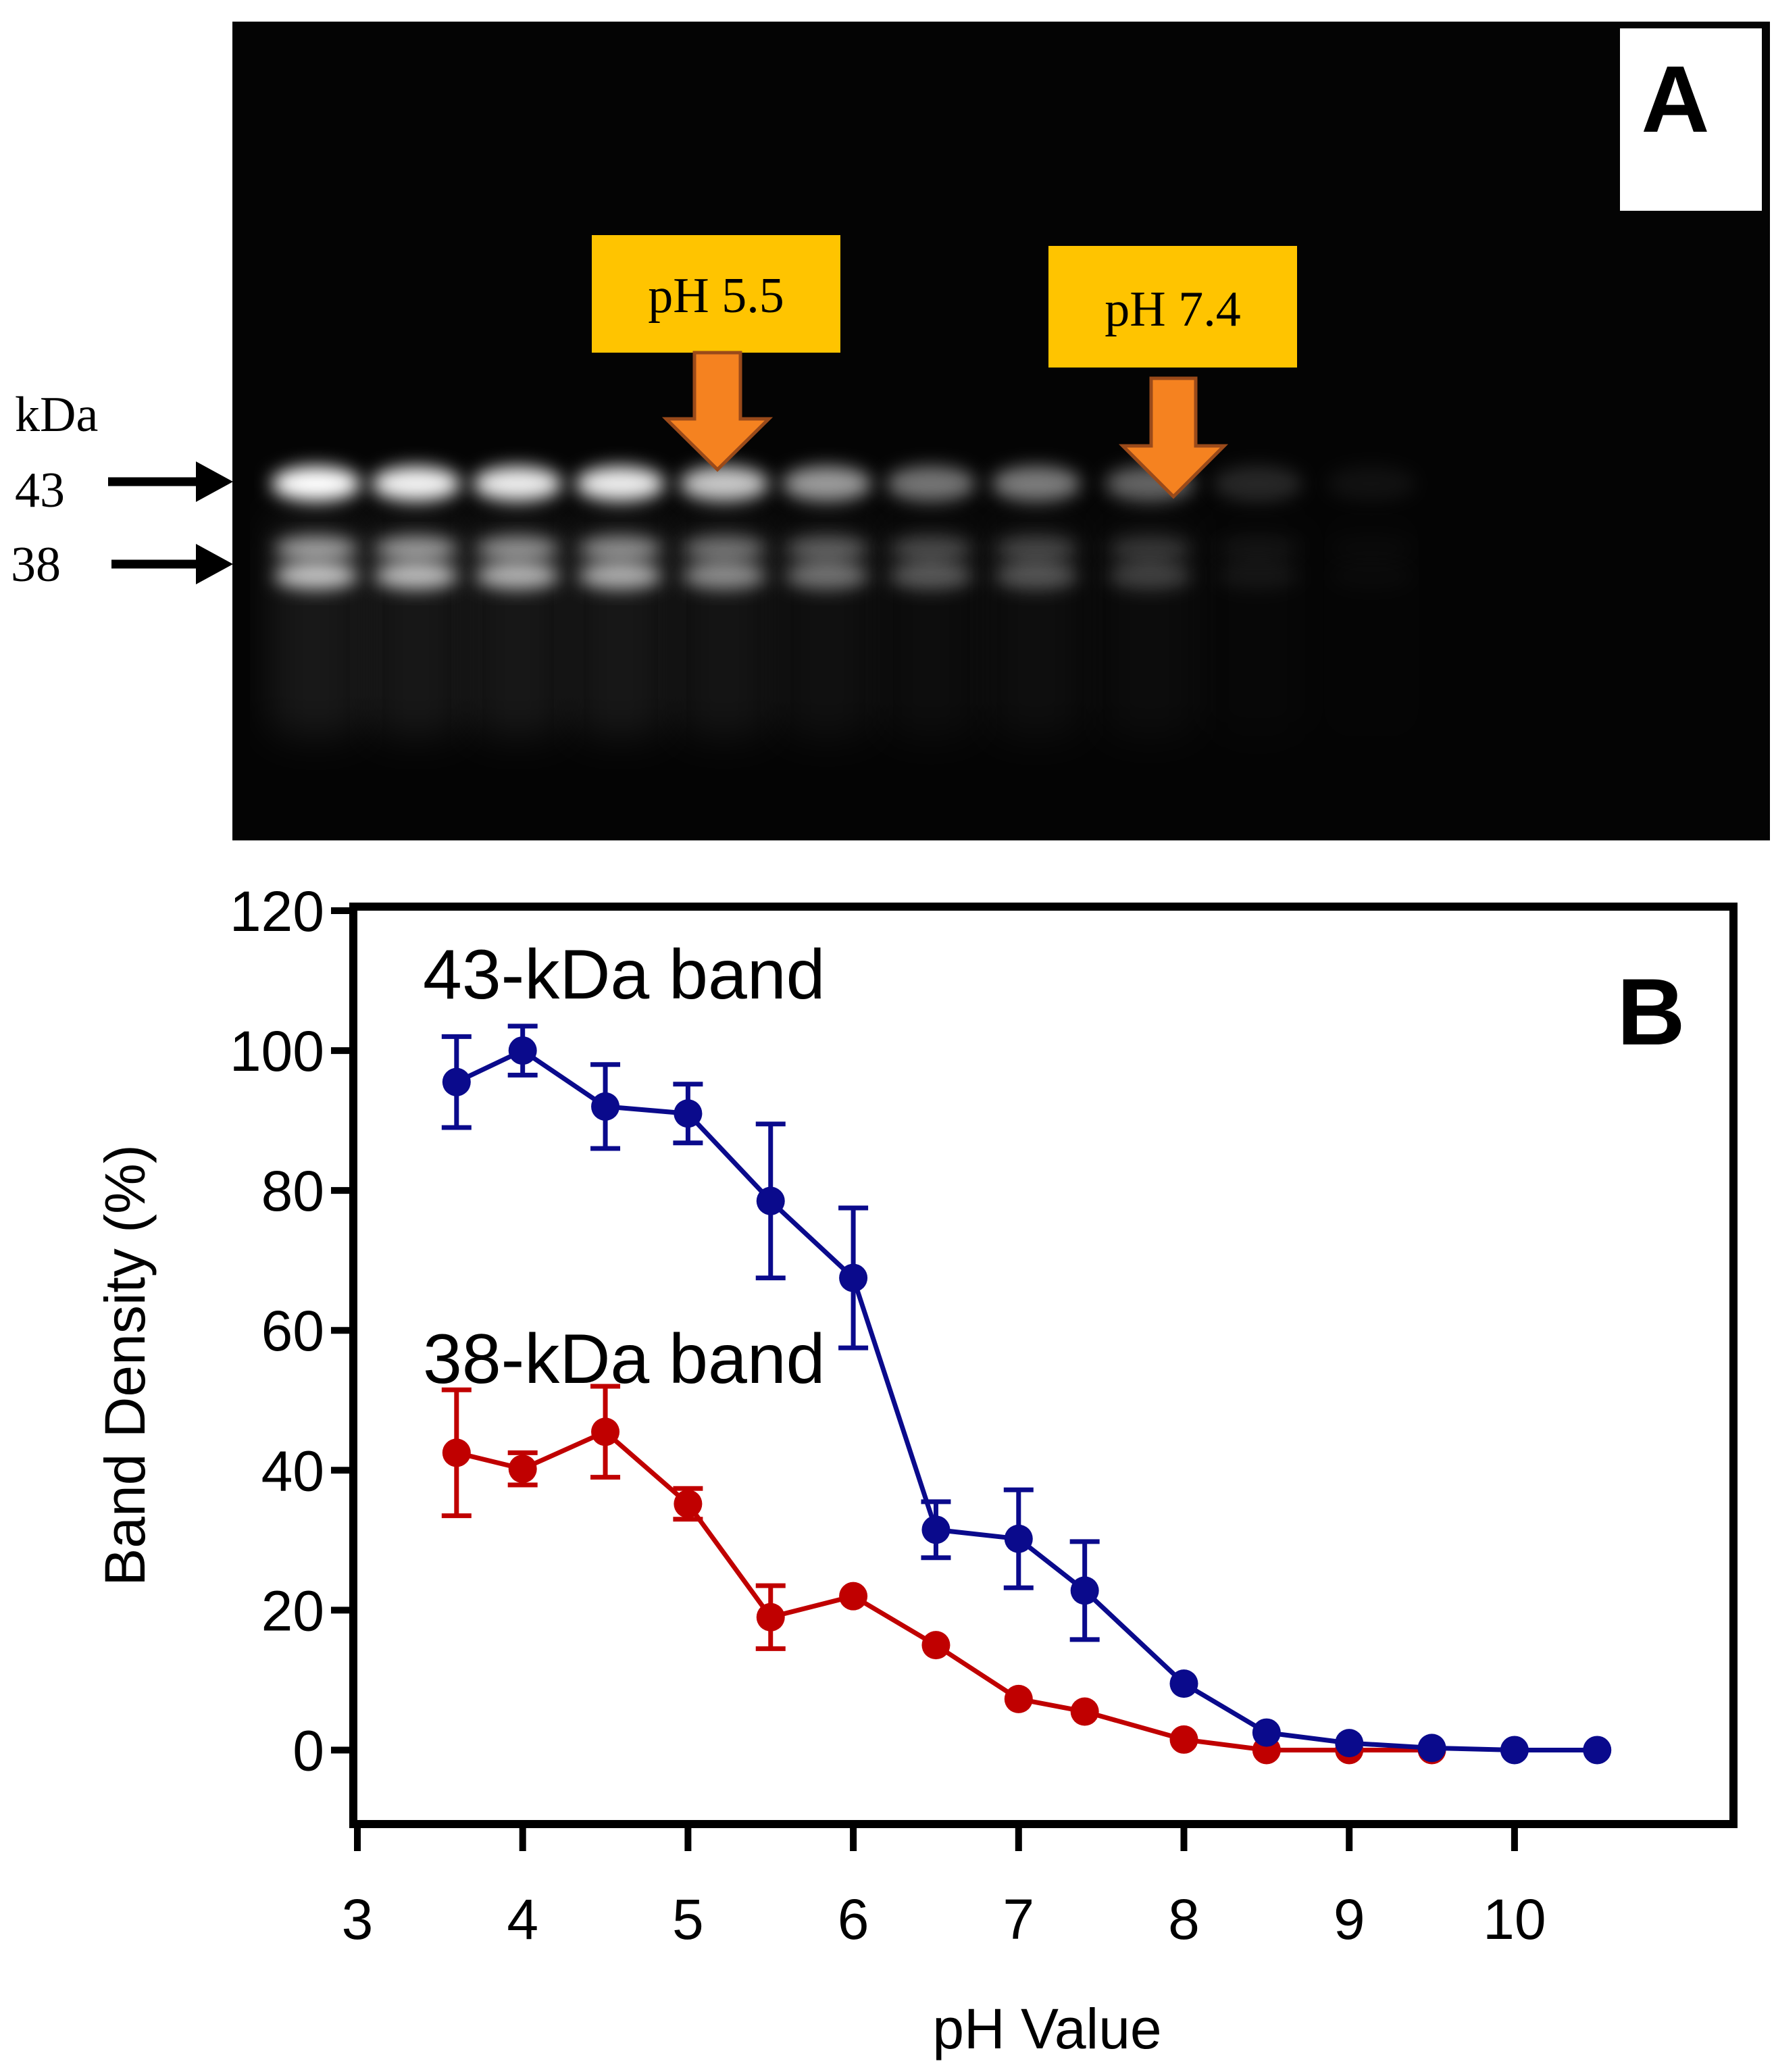 The image size is (1774, 2072). I want to click on x-axis: 3 4 5 6 7 8 9 10, so click(944, 1889).